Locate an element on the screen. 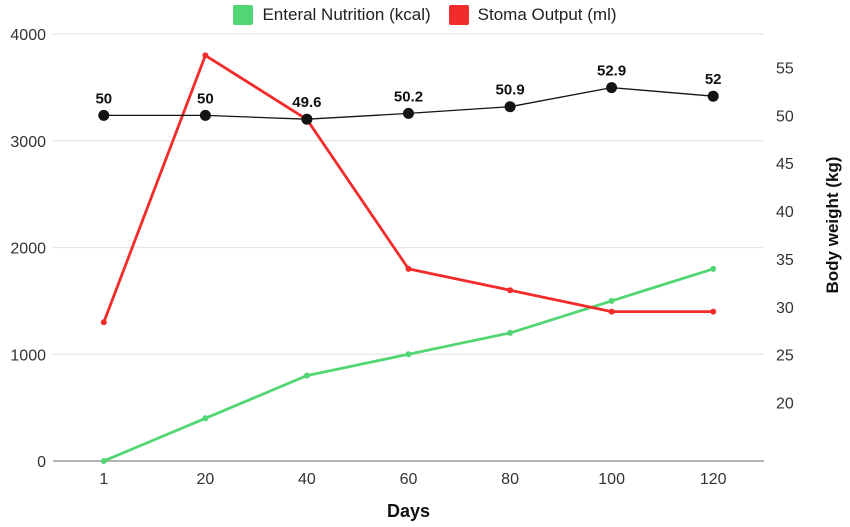 The width and height of the screenshot is (850, 527). legend-item-enteral-nutrition: Enteral Nutrition (kcal) is located at coordinates (332, 15).